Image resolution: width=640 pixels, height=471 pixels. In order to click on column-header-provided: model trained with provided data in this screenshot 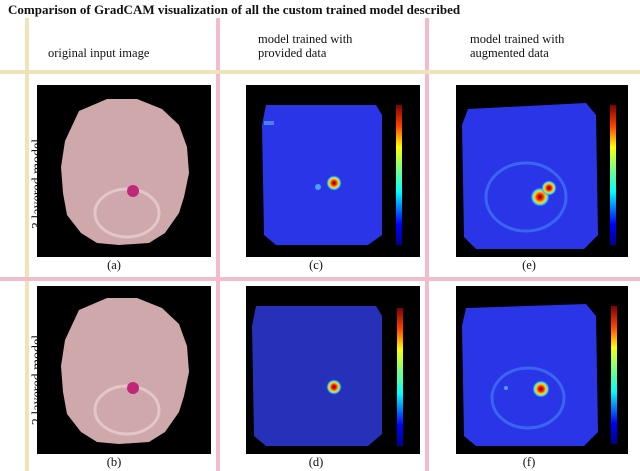, I will do `click(305, 46)`.